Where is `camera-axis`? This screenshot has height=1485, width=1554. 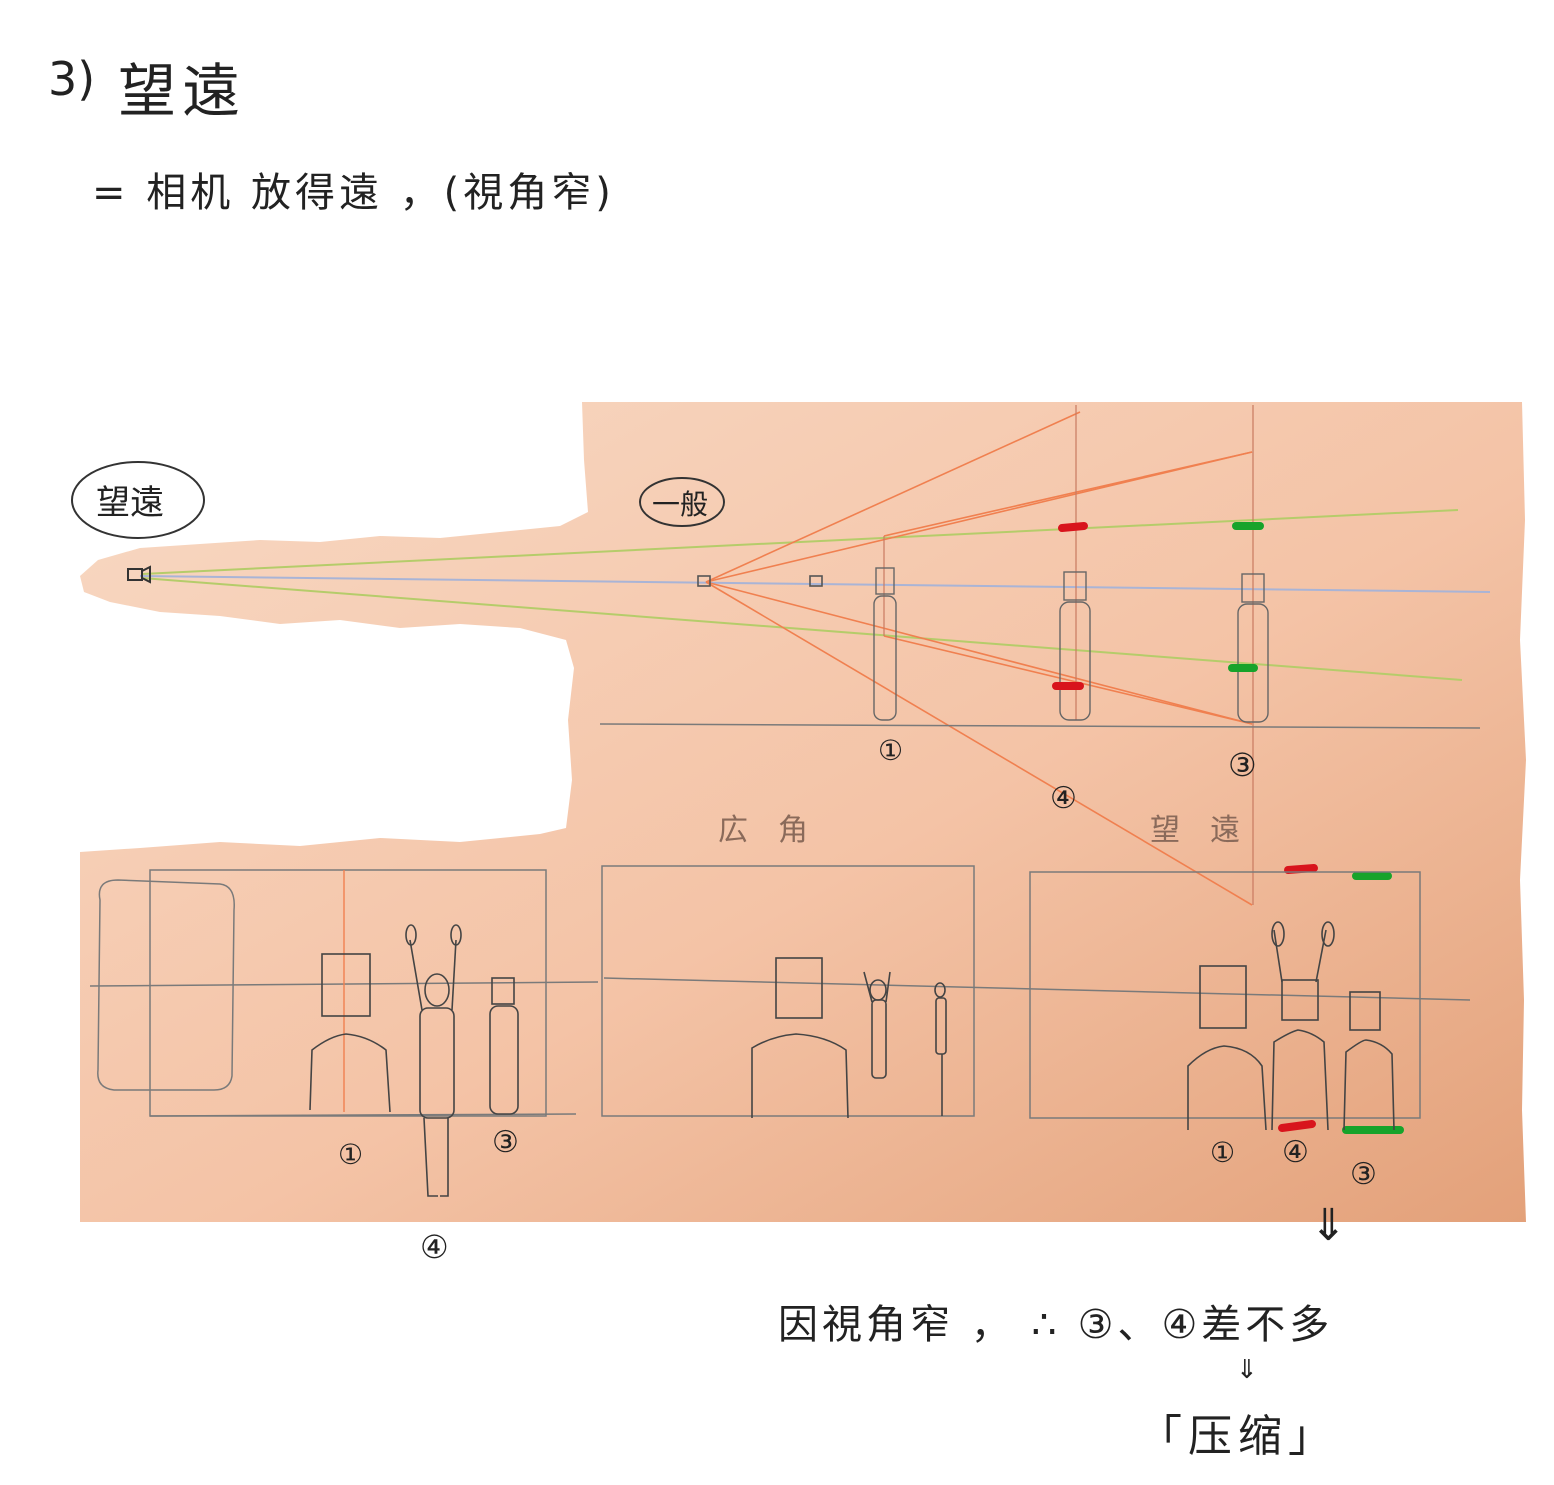 camera-axis is located at coordinates (815, 584).